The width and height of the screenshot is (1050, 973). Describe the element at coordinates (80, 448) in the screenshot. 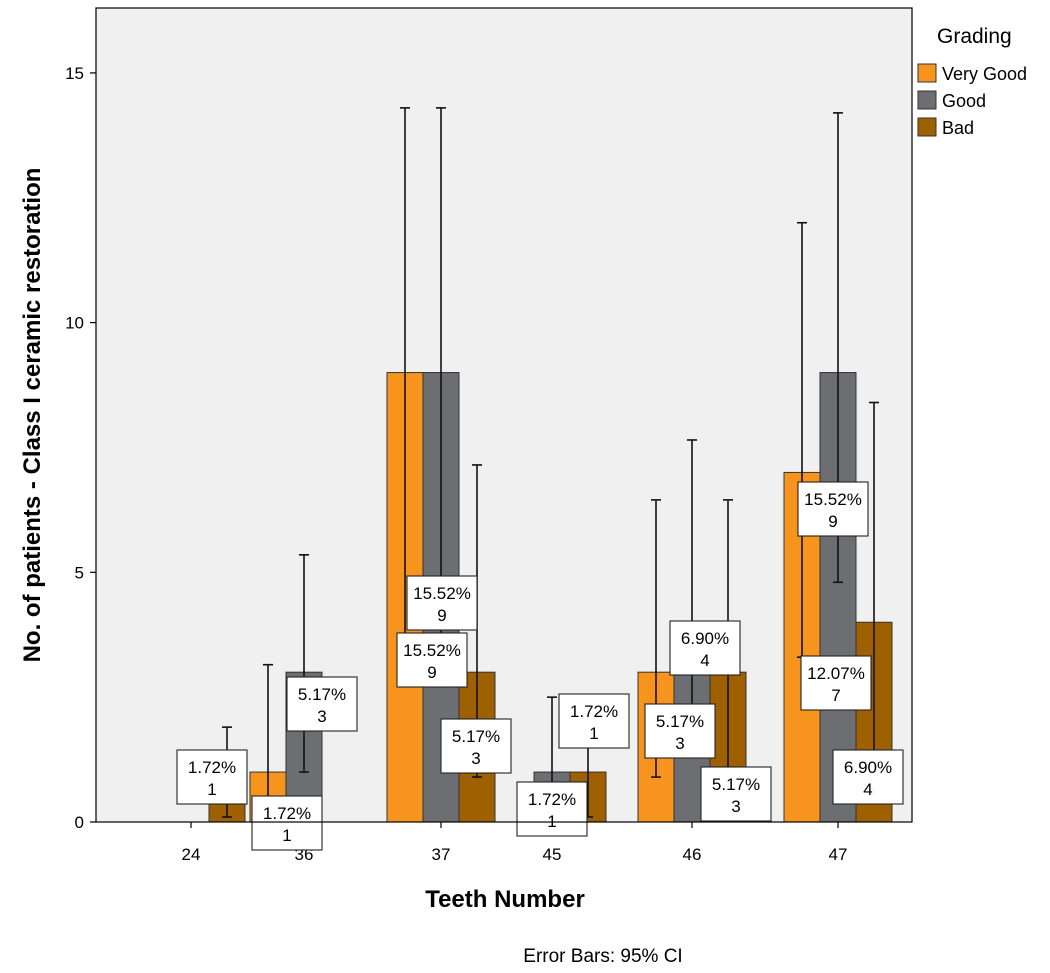

I see `y-axis: 0 5 10 15` at that location.